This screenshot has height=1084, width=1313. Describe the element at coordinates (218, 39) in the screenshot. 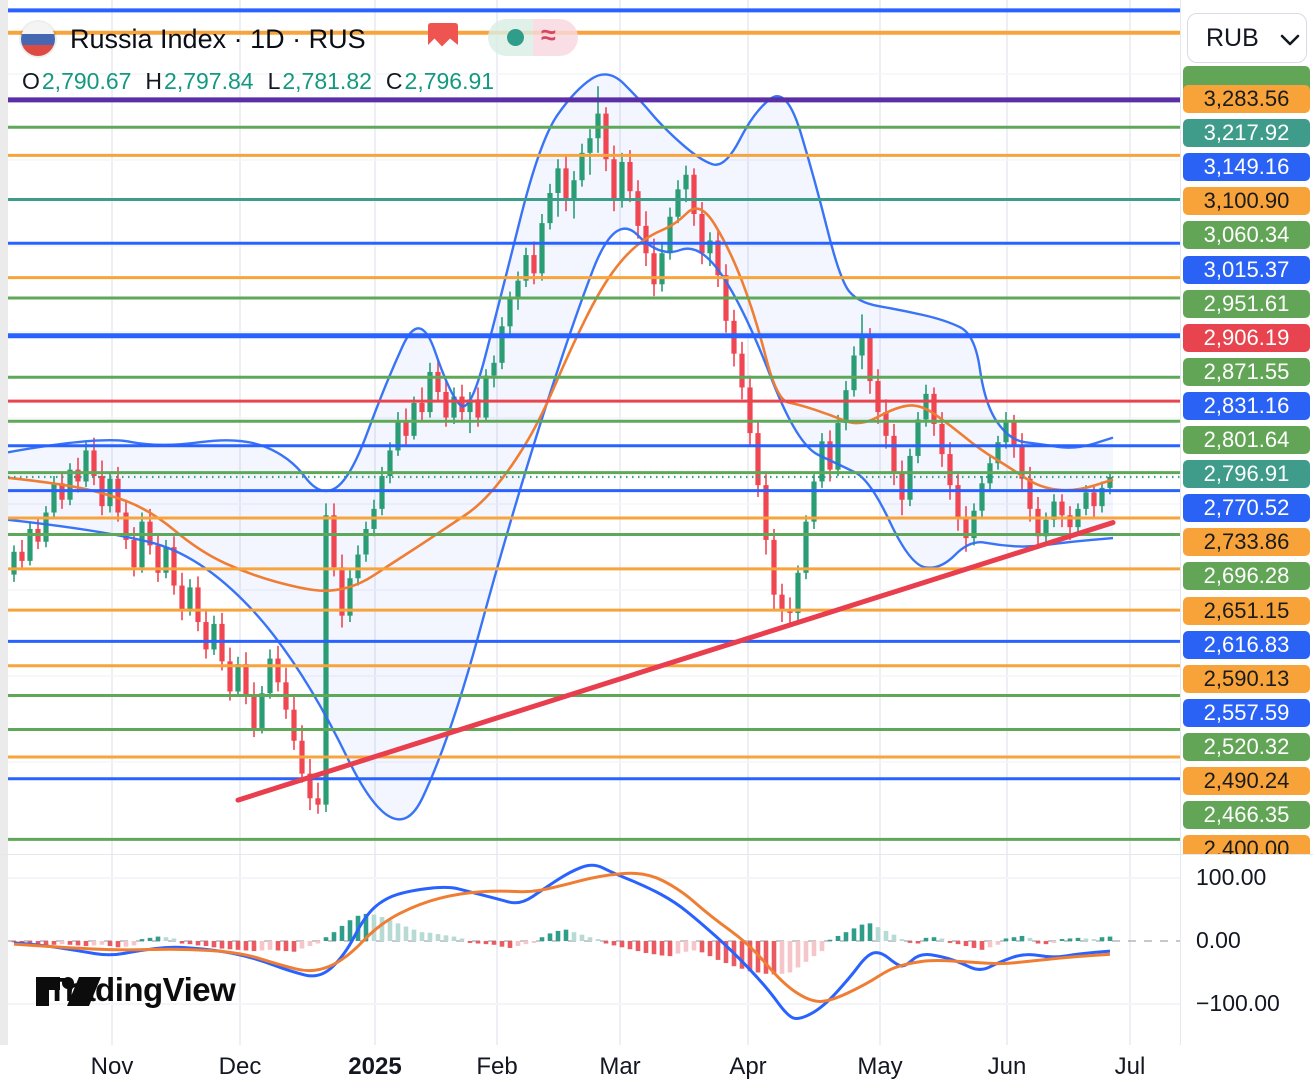

I see `symbol-title: Russia Index · 1D · RUS` at that location.